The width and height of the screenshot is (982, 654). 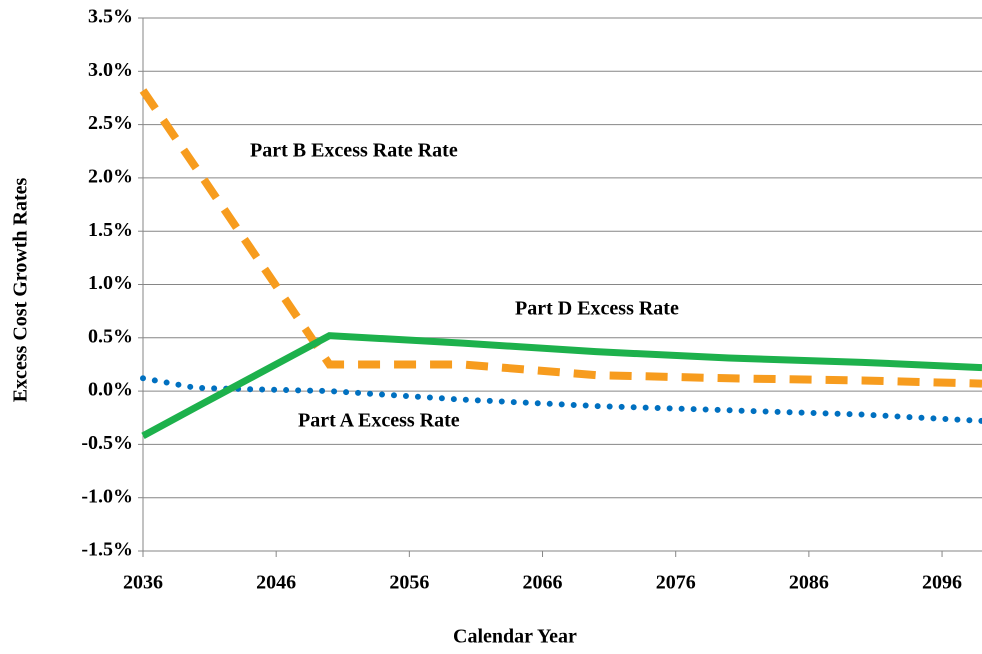 I want to click on x-tick-label: 2066, so click(x=543, y=583).